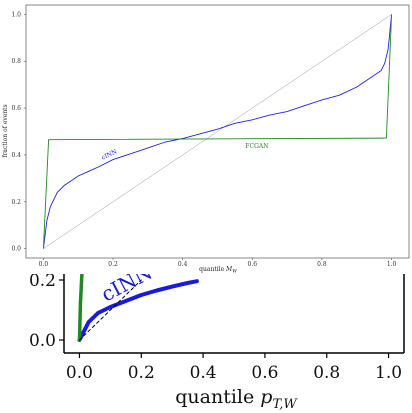 The image size is (412, 413). Describe the element at coordinates (16, 14) in the screenshot. I see `top-y-tick-label: 1.0` at that location.